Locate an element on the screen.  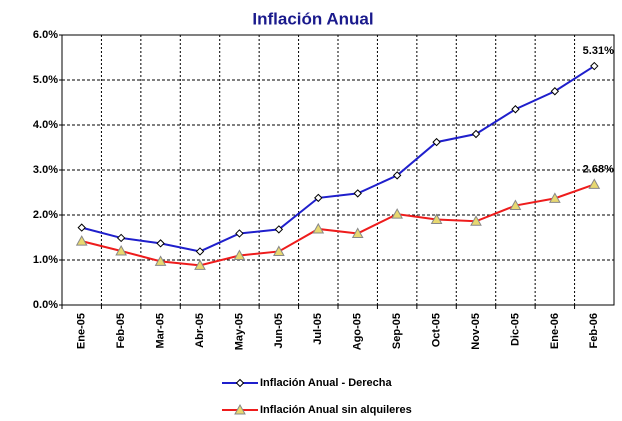
x-tick-label: Ene-06 is located at coordinates (555, 331).